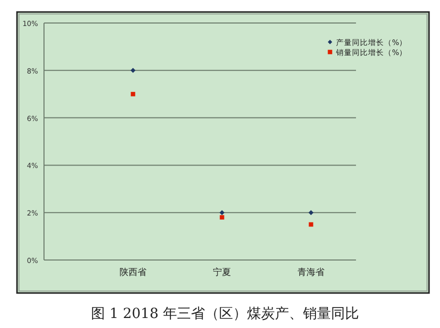  Describe the element at coordinates (225, 314) in the screenshot. I see `text: 图 1 2018 年三省（区）煤炭产、销量同比` at that location.